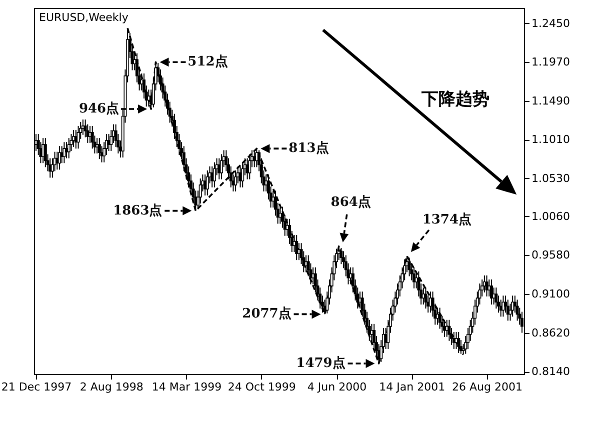 The height and width of the screenshot is (432, 599). What do you see at coordinates (447, 220) in the screenshot?
I see `annotation: 1374点` at bounding box center [447, 220].